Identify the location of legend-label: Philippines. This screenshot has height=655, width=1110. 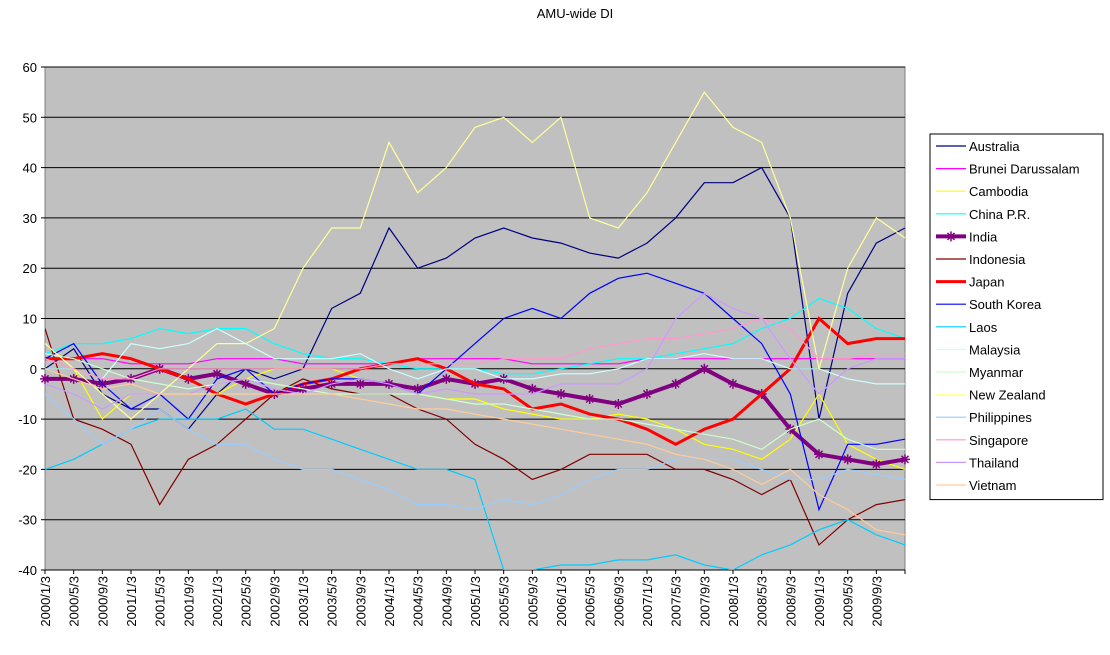
(1000, 417).